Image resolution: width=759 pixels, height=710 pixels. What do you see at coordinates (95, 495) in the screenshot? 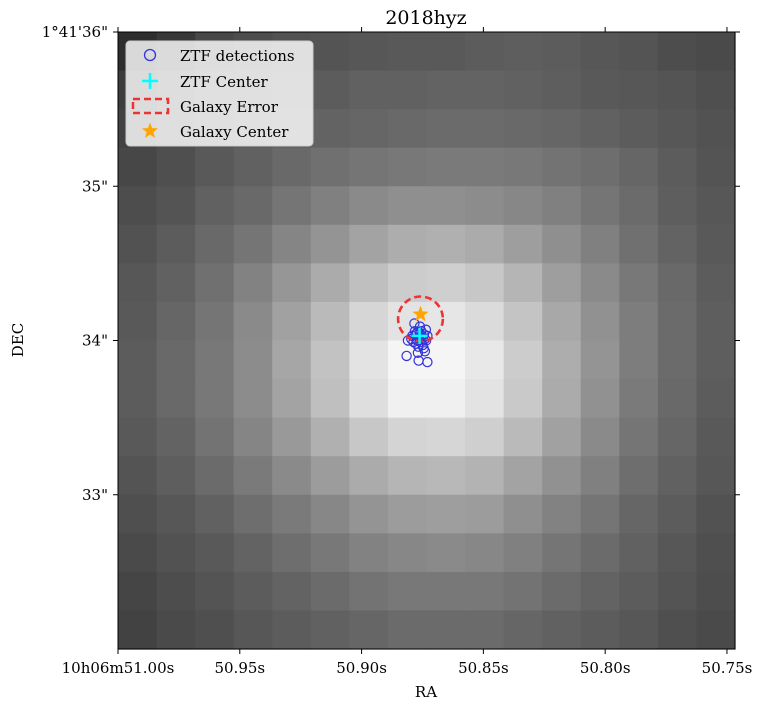
I see `y-tick-label: 33"` at bounding box center [95, 495].